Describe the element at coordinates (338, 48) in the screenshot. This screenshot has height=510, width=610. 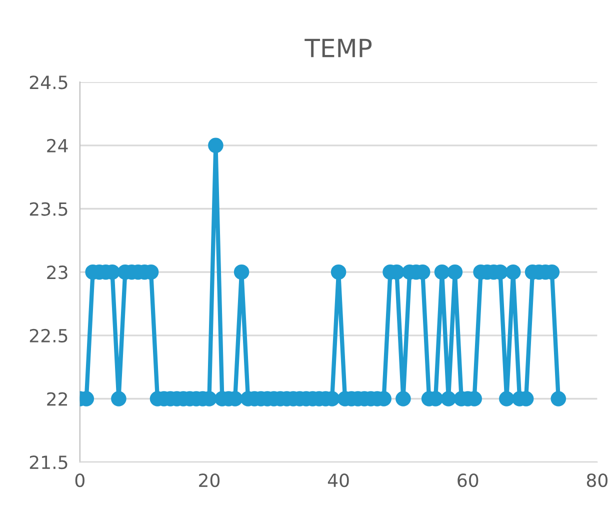
I see `chart-title: TEMP` at that location.